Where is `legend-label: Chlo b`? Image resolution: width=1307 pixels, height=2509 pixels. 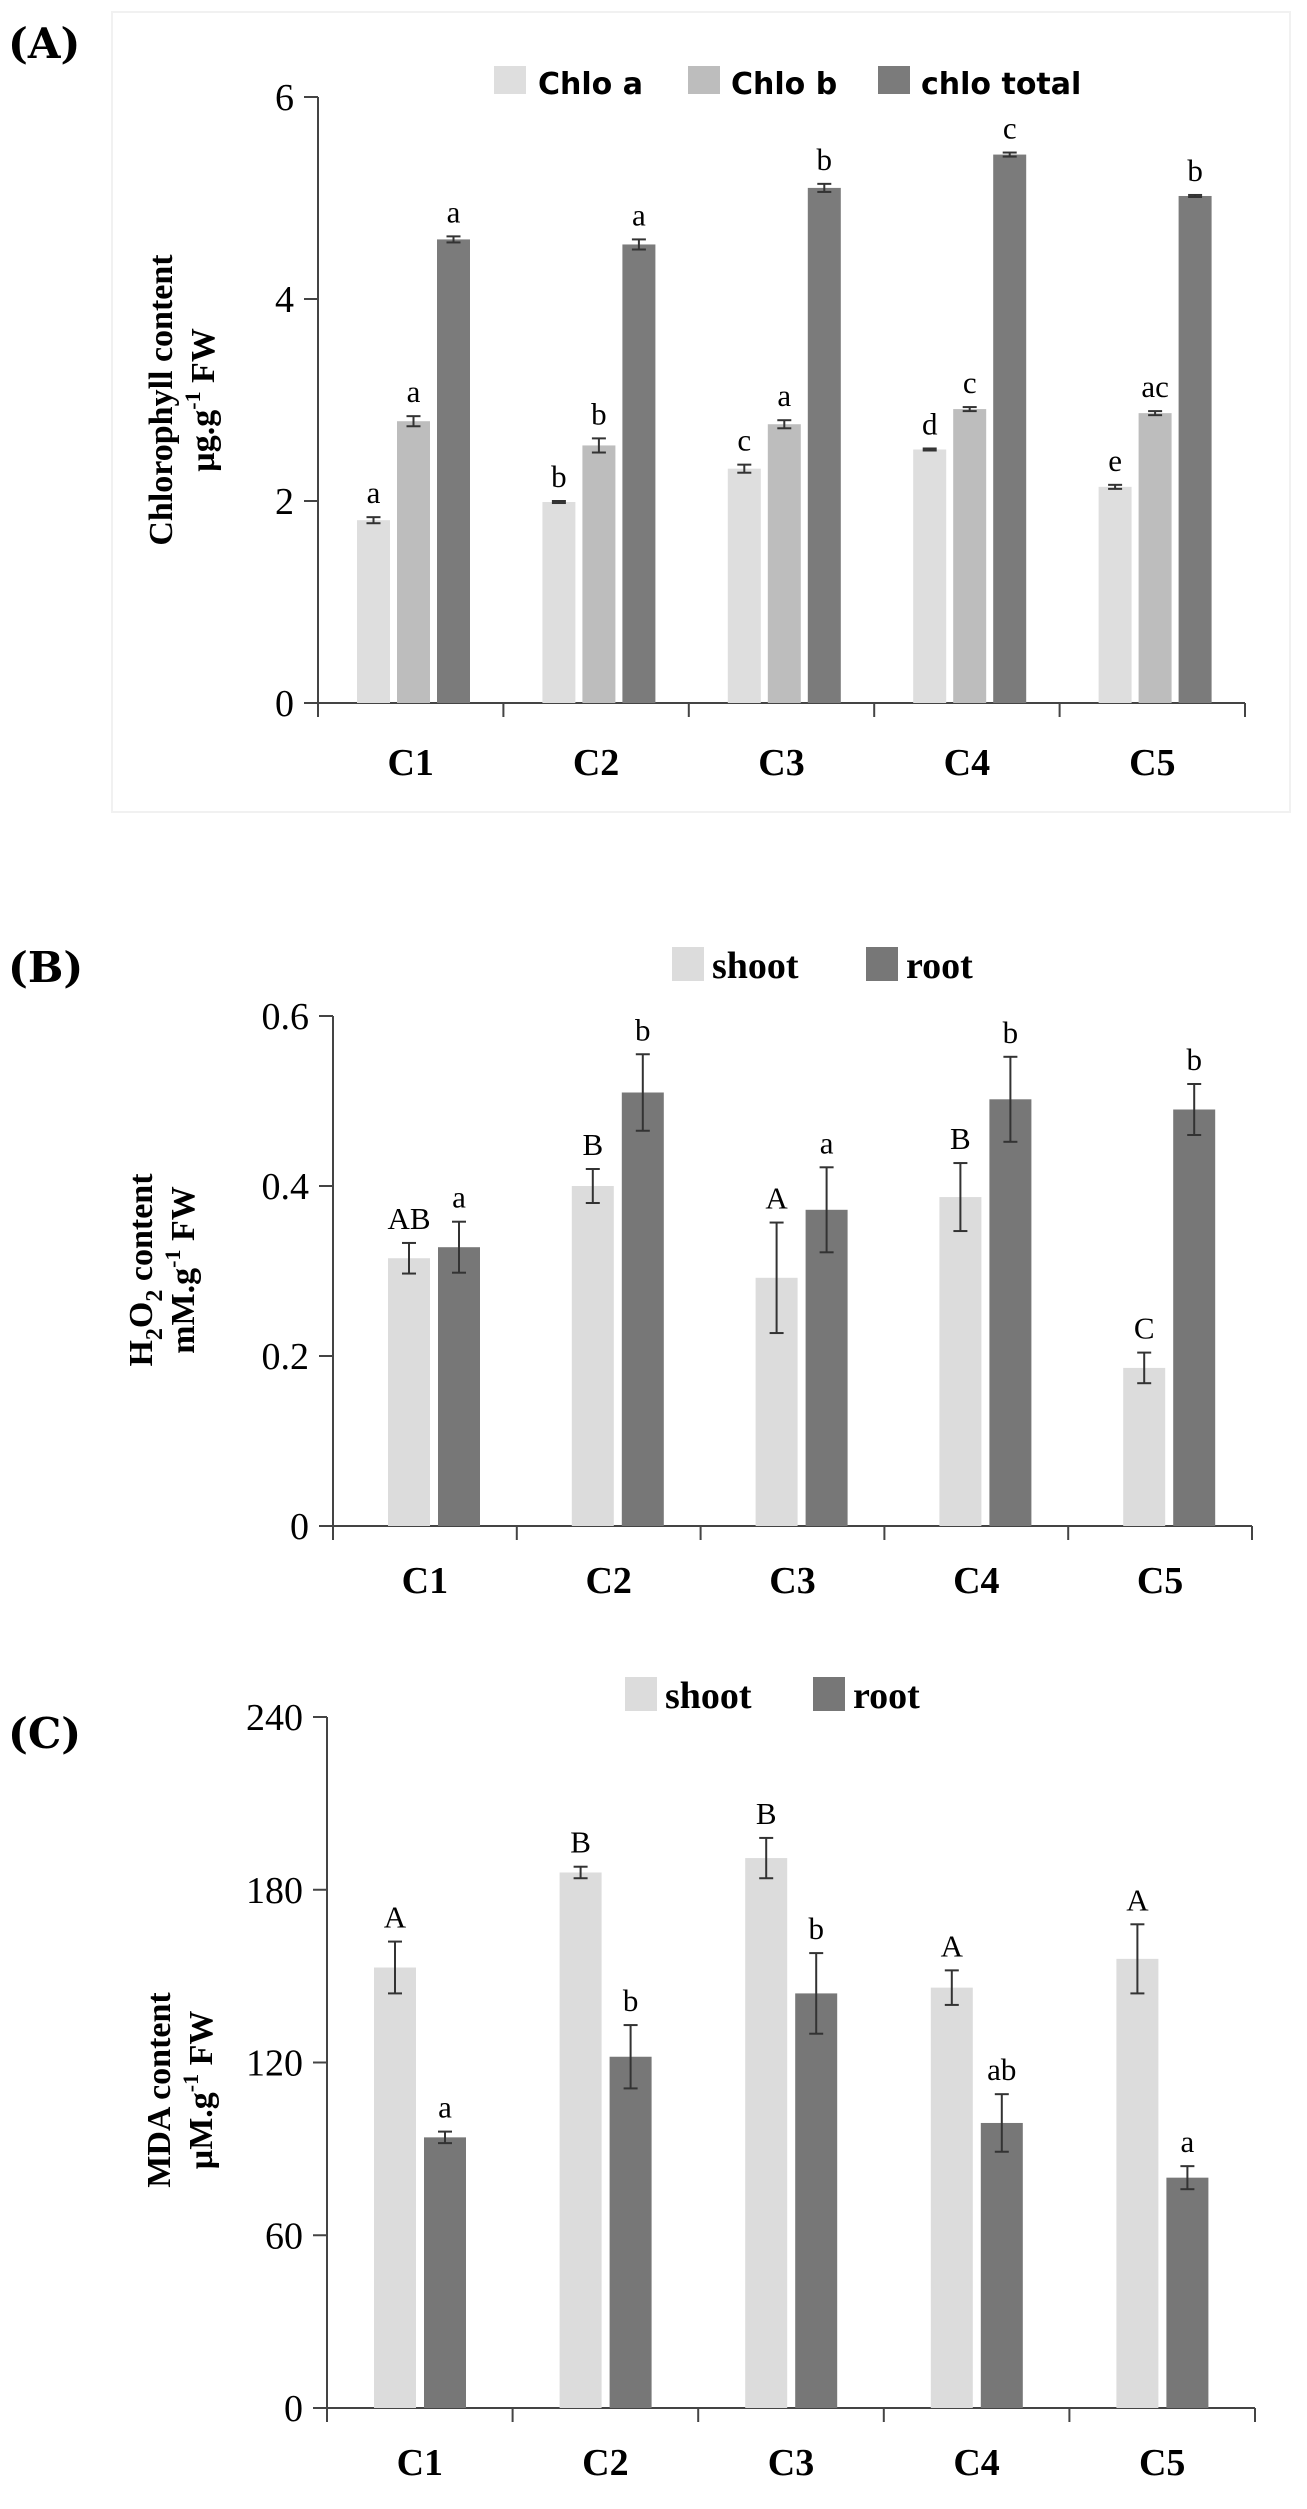 legend-label: Chlo b is located at coordinates (784, 84).